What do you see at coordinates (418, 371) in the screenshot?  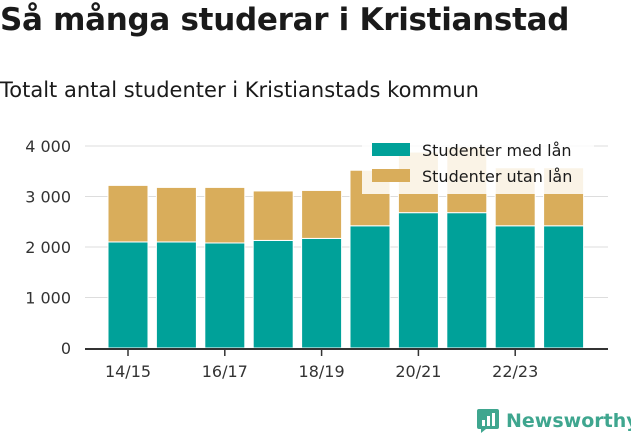 I see `x-tick-label: 20/21` at bounding box center [418, 371].